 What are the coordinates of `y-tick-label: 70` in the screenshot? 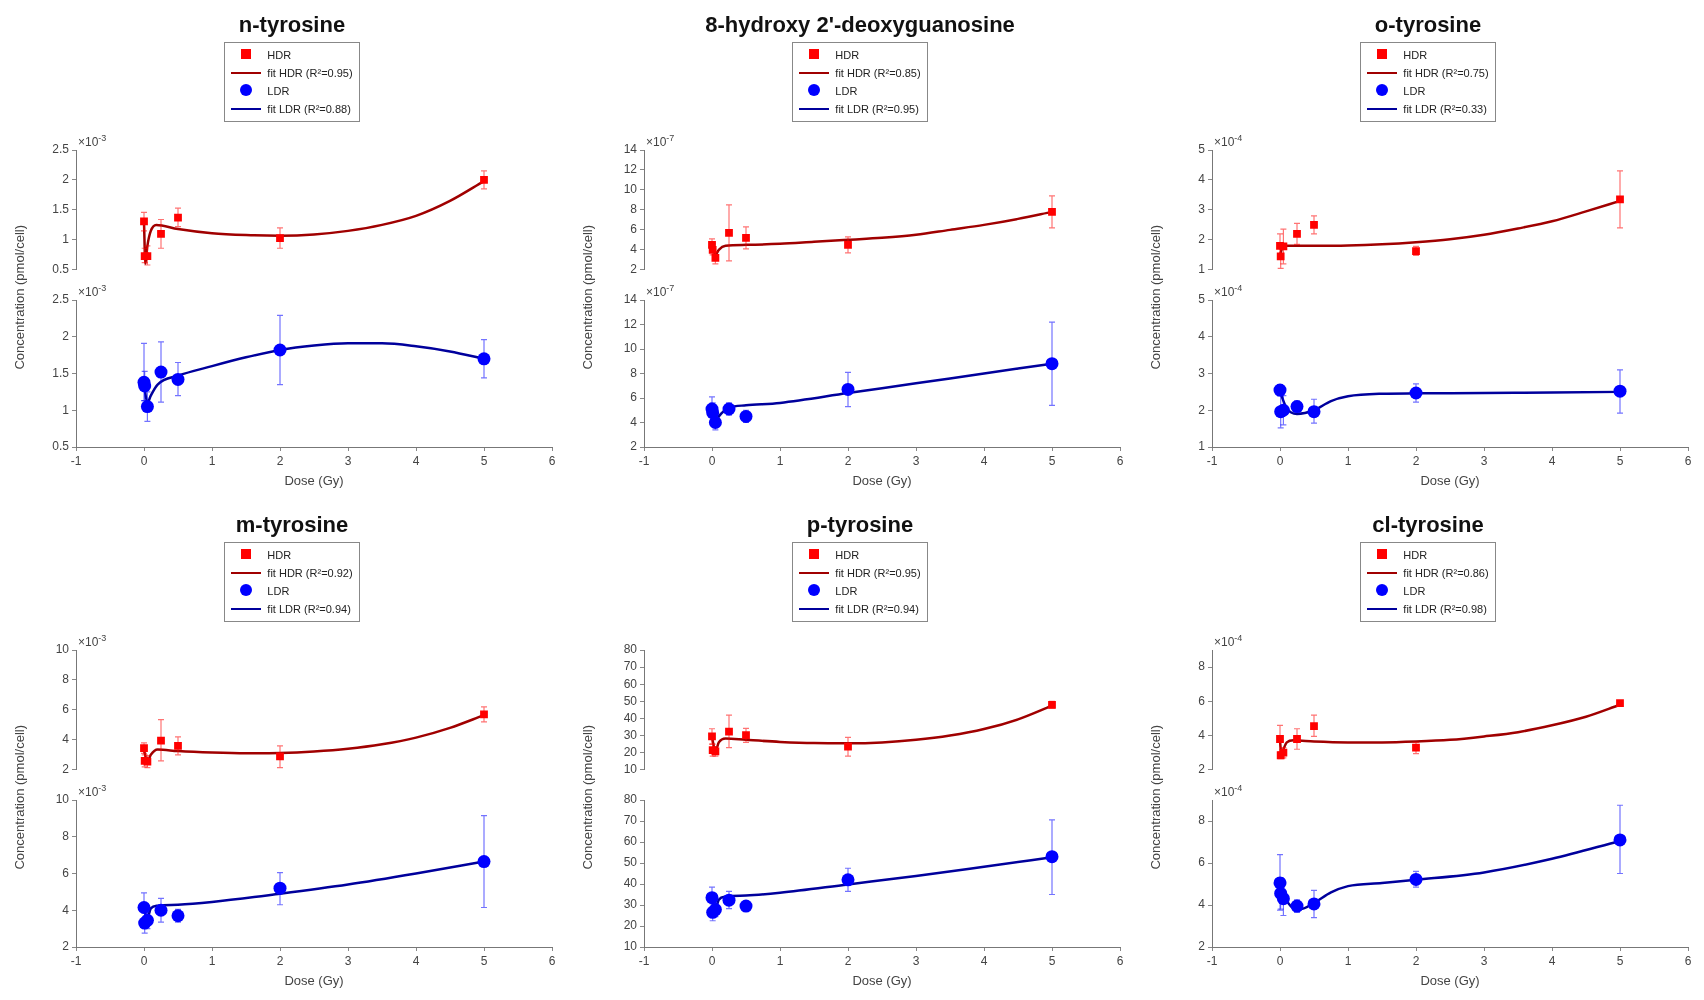 It's located at (630, 820).